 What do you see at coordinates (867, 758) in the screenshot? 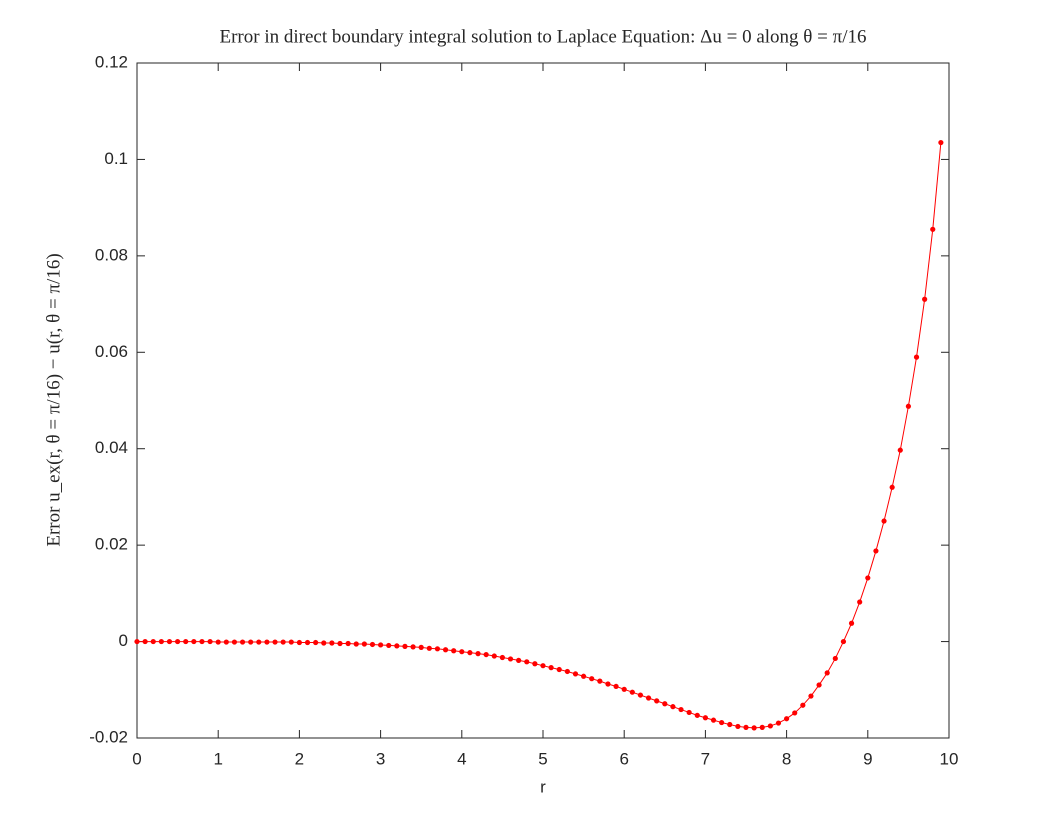
I see `x-tick-label: 9` at bounding box center [867, 758].